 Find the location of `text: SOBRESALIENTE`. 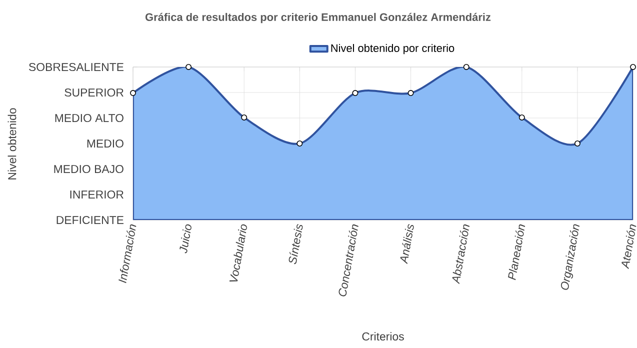

text: SOBRESALIENTE is located at coordinates (76, 67).